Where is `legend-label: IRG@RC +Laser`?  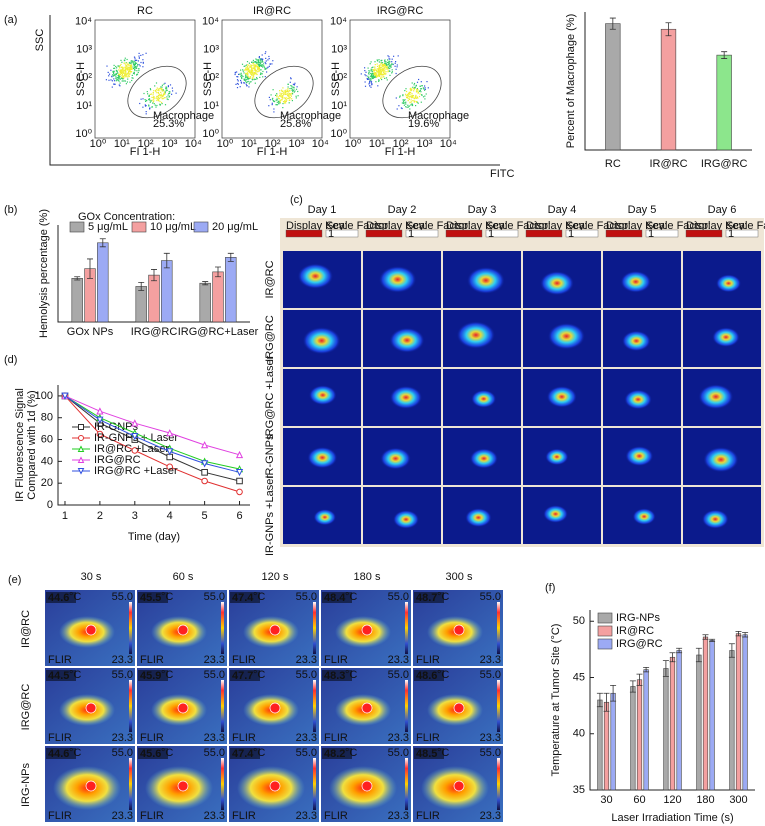 legend-label: IRG@RC +Laser is located at coordinates (136, 471).